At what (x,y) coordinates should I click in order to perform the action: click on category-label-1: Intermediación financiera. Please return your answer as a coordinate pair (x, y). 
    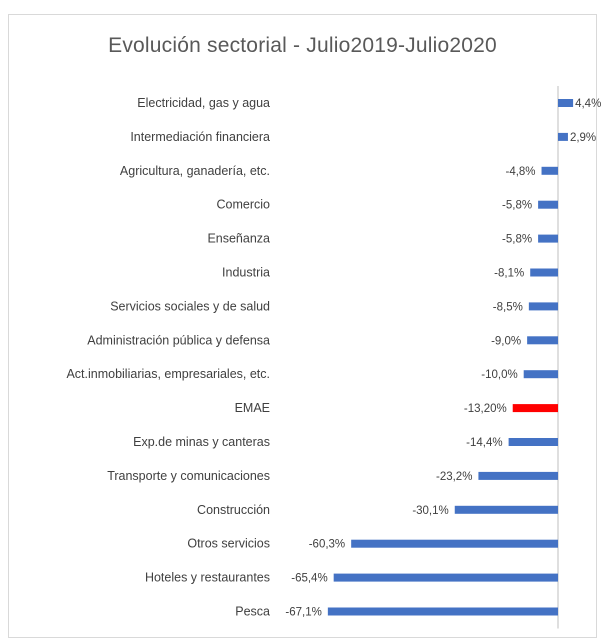
    Looking at the image, I should click on (200, 137).